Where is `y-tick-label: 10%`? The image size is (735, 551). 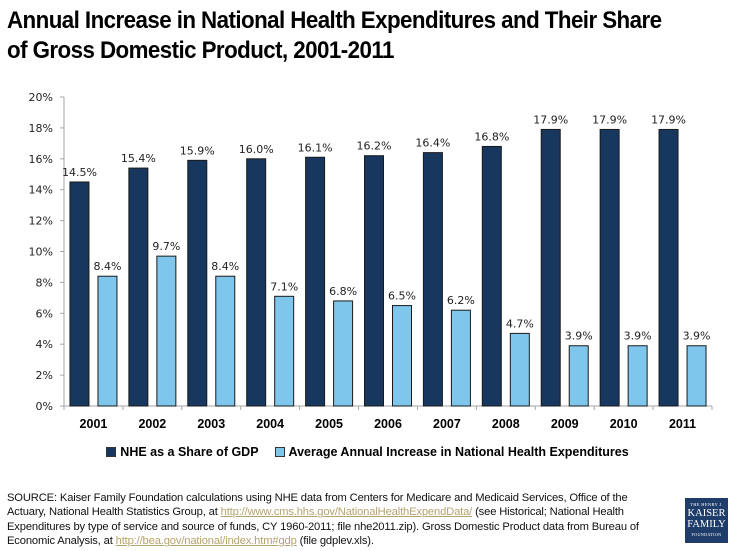
y-tick-label: 10% is located at coordinates (41, 252).